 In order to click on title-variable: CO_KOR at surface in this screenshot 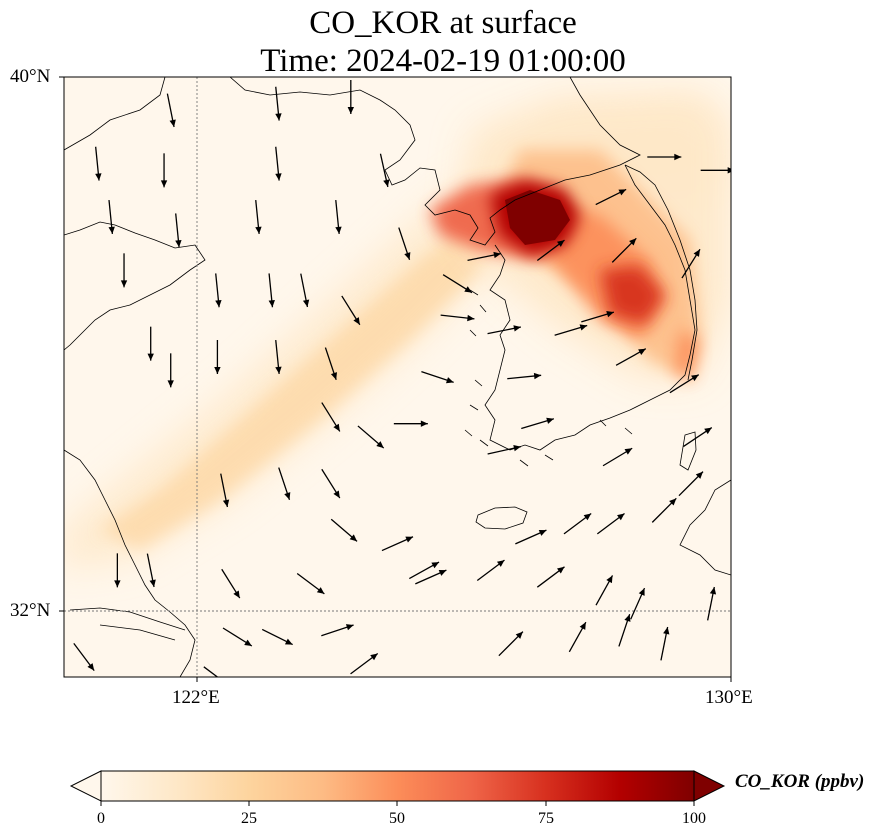, I will do `click(443, 23)`.